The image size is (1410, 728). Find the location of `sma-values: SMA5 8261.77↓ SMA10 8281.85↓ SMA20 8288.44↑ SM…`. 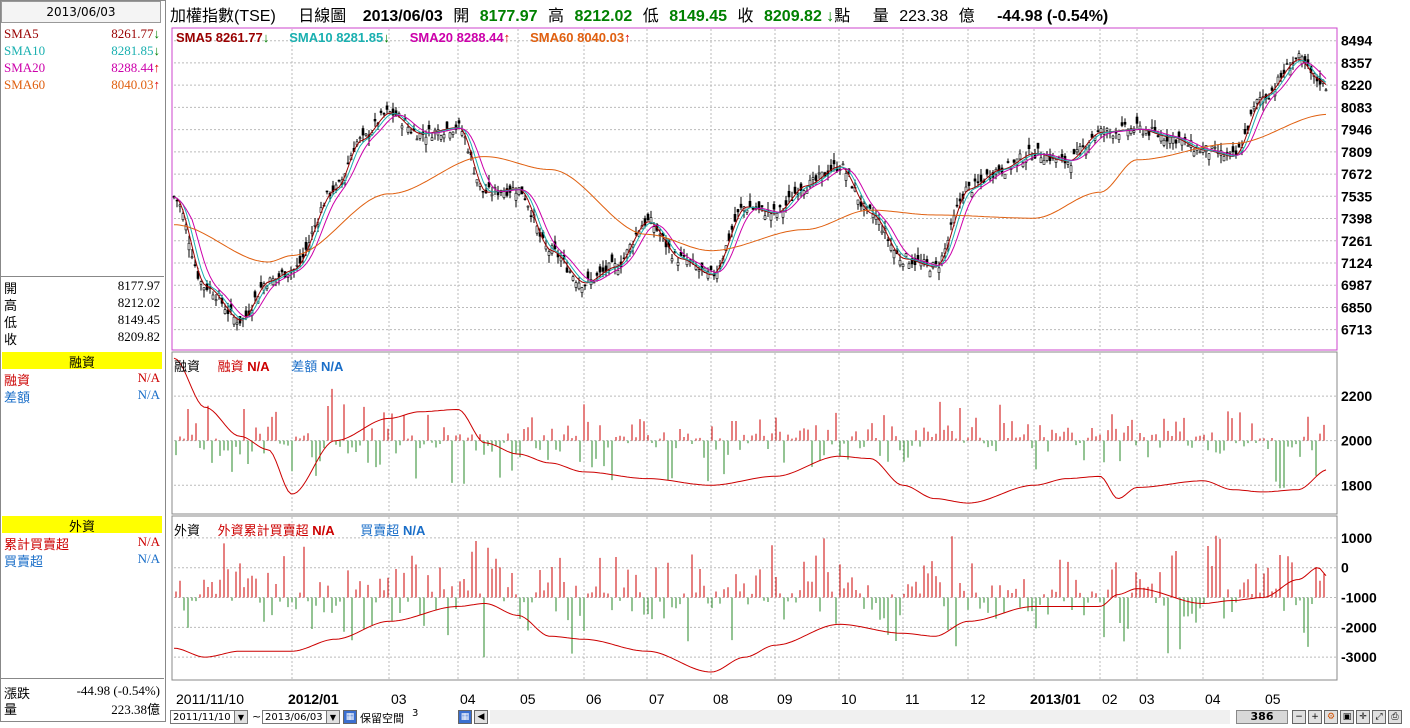

sma-values: SMA5 8261.77↓ SMA10 8281.85↓ SMA20 8288.44↑ SM… is located at coordinates (82, 151).